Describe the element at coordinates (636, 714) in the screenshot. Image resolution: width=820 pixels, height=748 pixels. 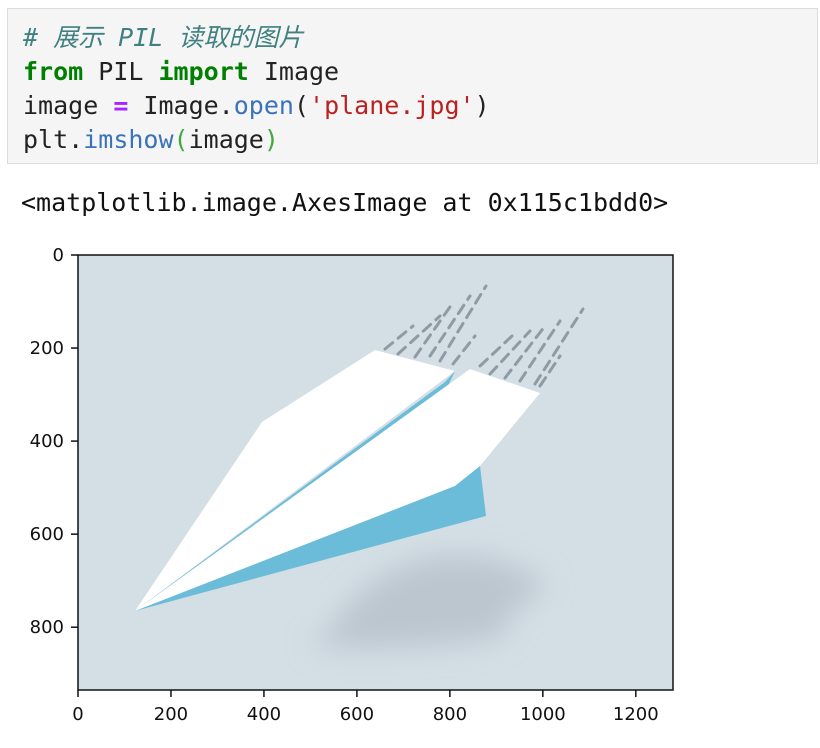
I see `x-tick-label: 1200` at that location.